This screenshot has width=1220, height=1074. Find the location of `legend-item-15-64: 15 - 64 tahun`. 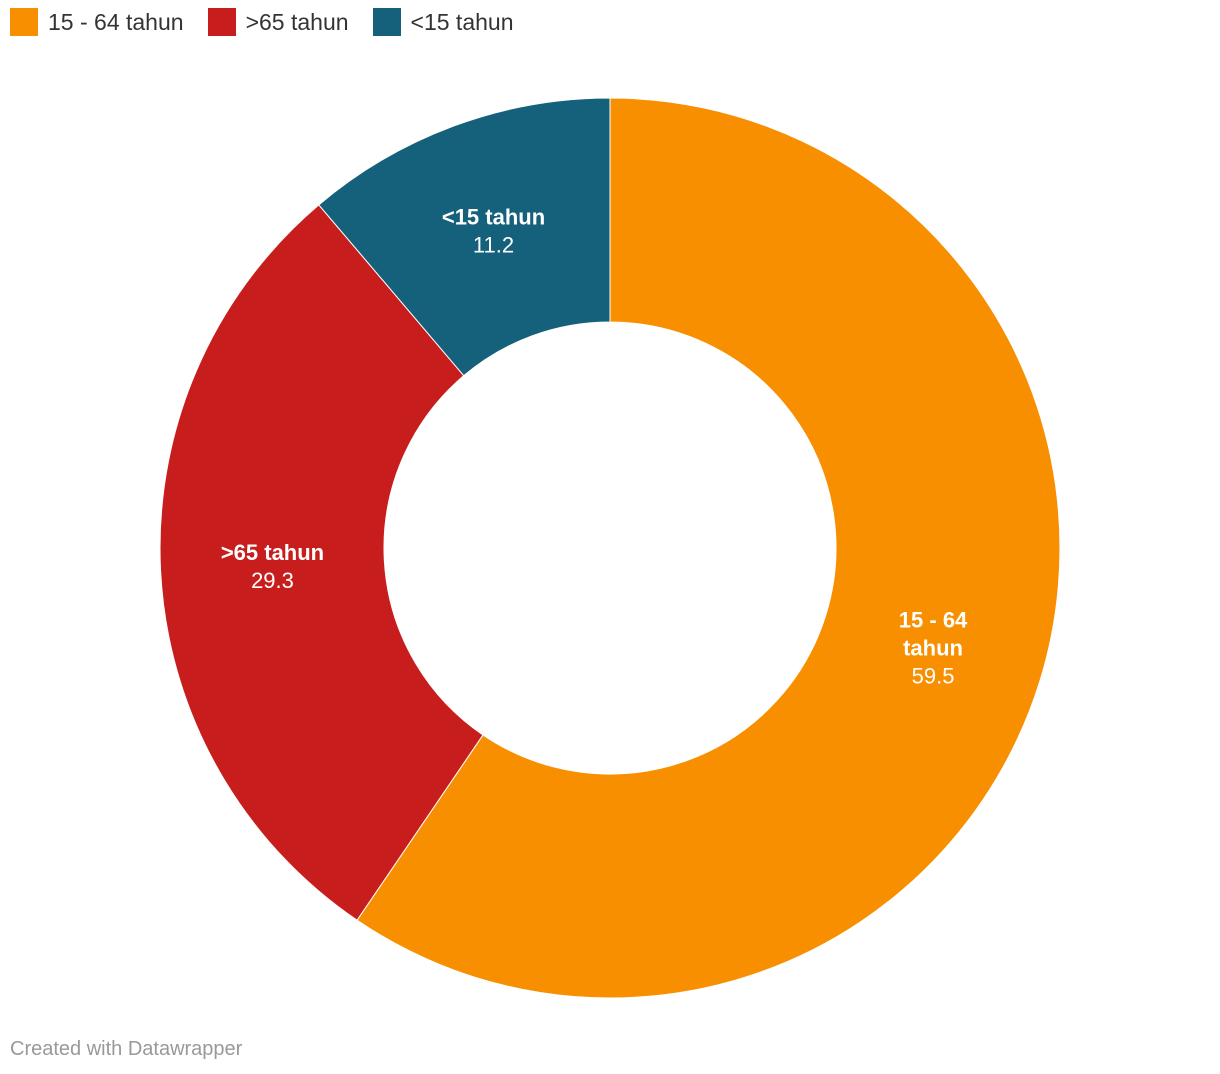

legend-item-15-64: 15 - 64 tahun is located at coordinates (97, 22).